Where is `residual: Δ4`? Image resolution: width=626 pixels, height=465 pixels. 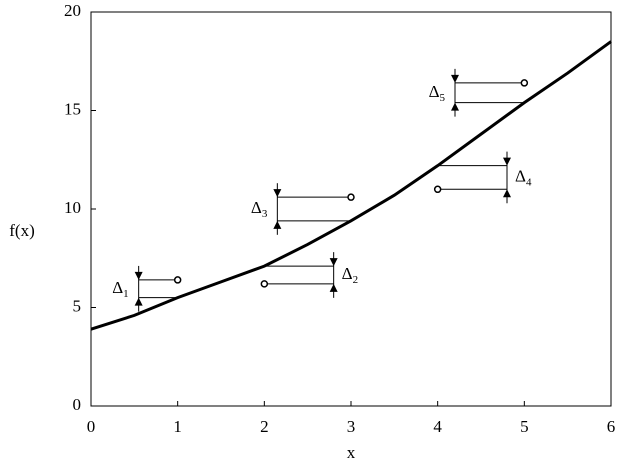 residual: Δ4 is located at coordinates (482, 177).